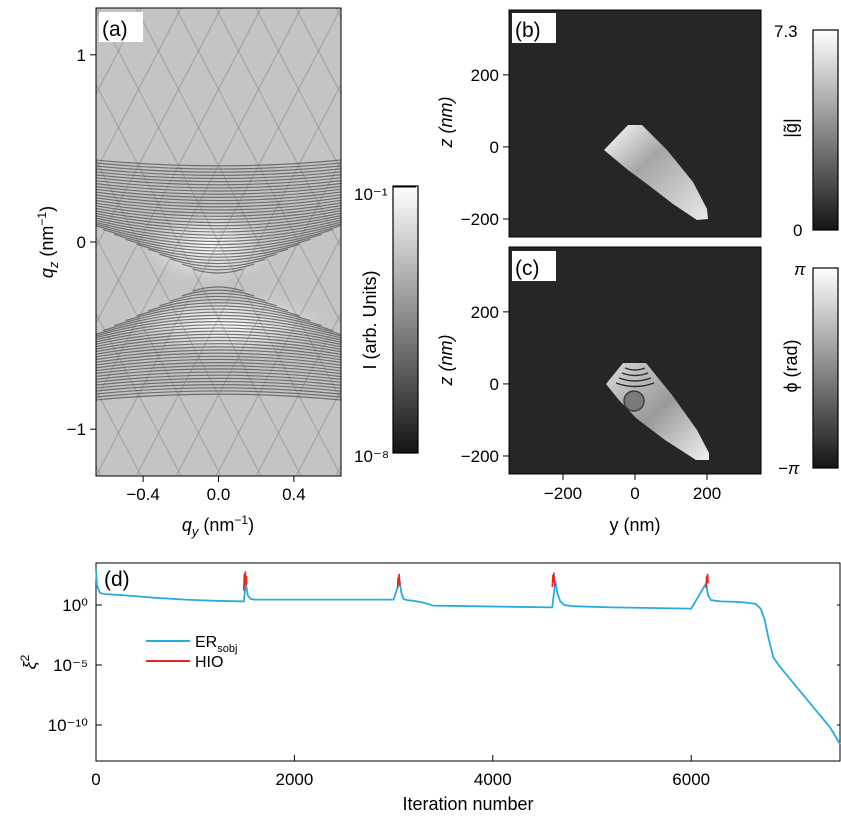 This screenshot has width=841, height=822. I want to click on panel-a-ytick-label: −1, so click(76, 429).